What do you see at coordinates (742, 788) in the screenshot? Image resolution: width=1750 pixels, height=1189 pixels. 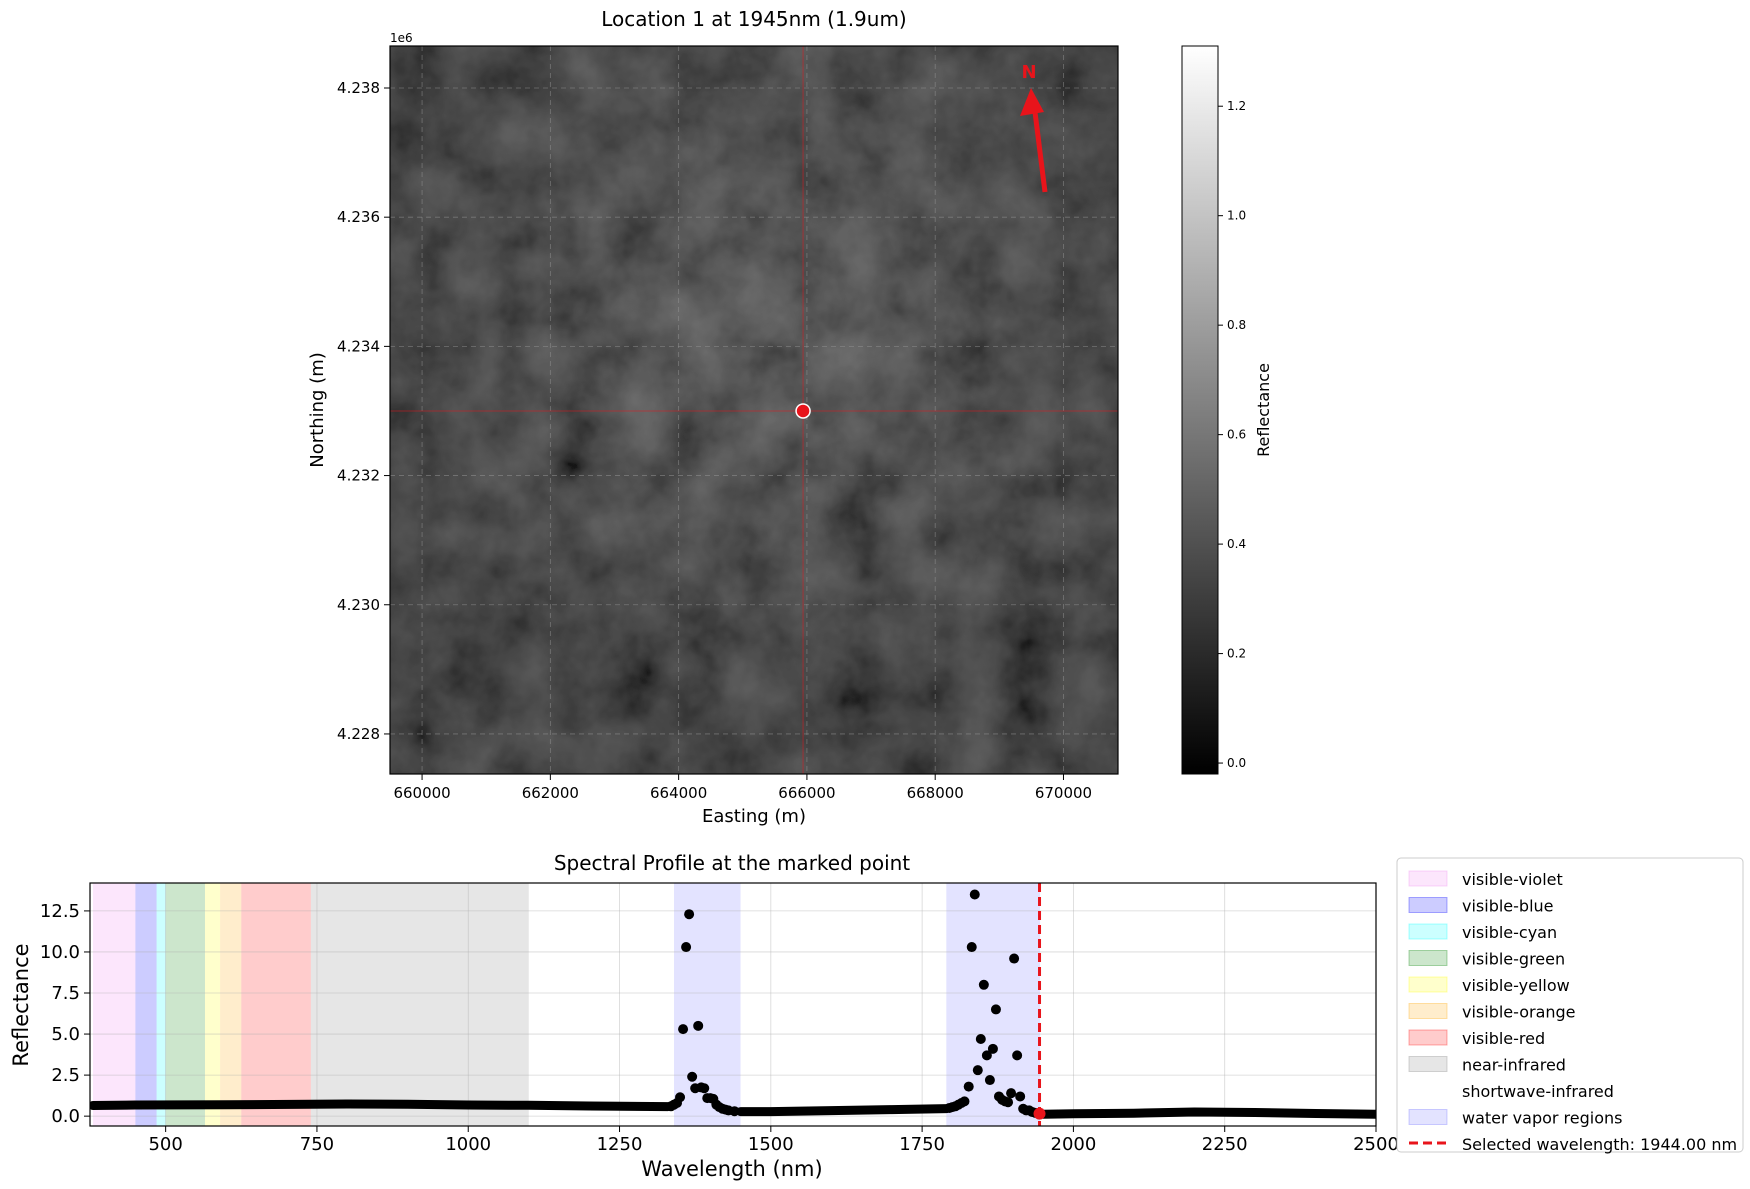 I see `image-x-ticks: 660000 662000 664000 666000 668000 670000` at bounding box center [742, 788].